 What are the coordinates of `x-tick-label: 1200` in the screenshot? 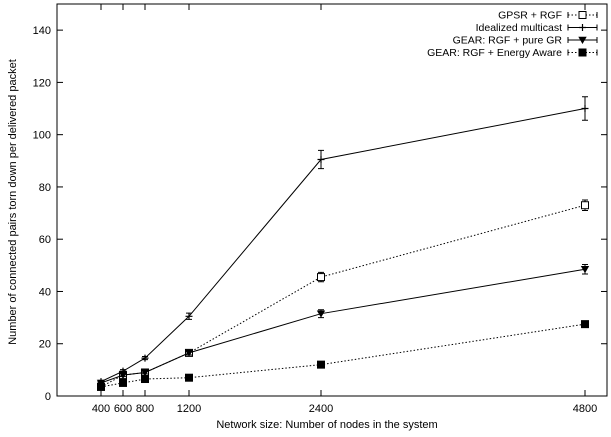 It's located at (189, 409).